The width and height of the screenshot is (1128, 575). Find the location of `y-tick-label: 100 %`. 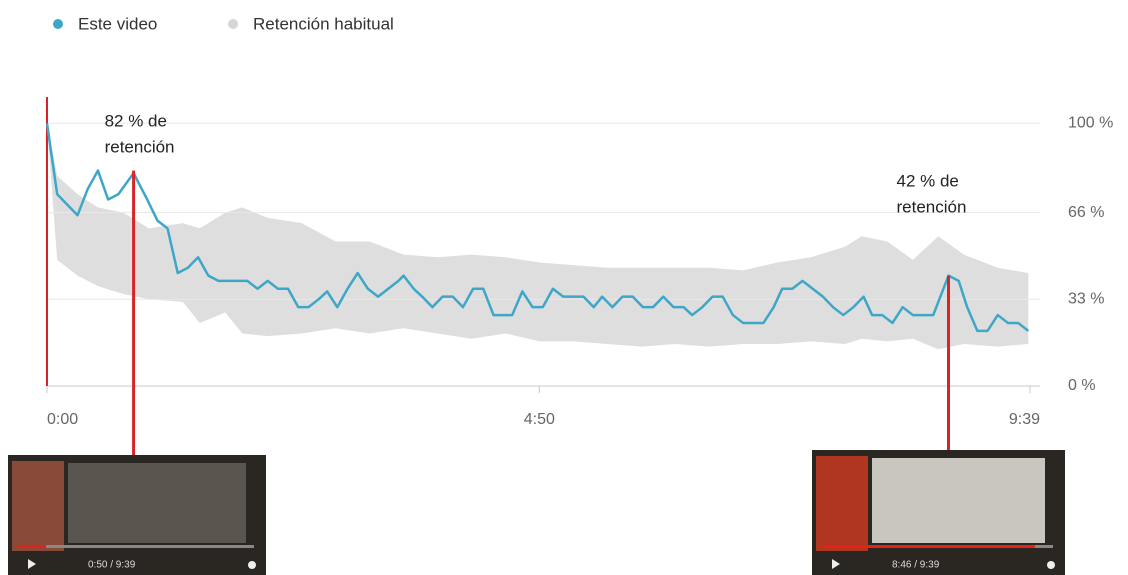

y-tick-label: 100 % is located at coordinates (1090, 122).